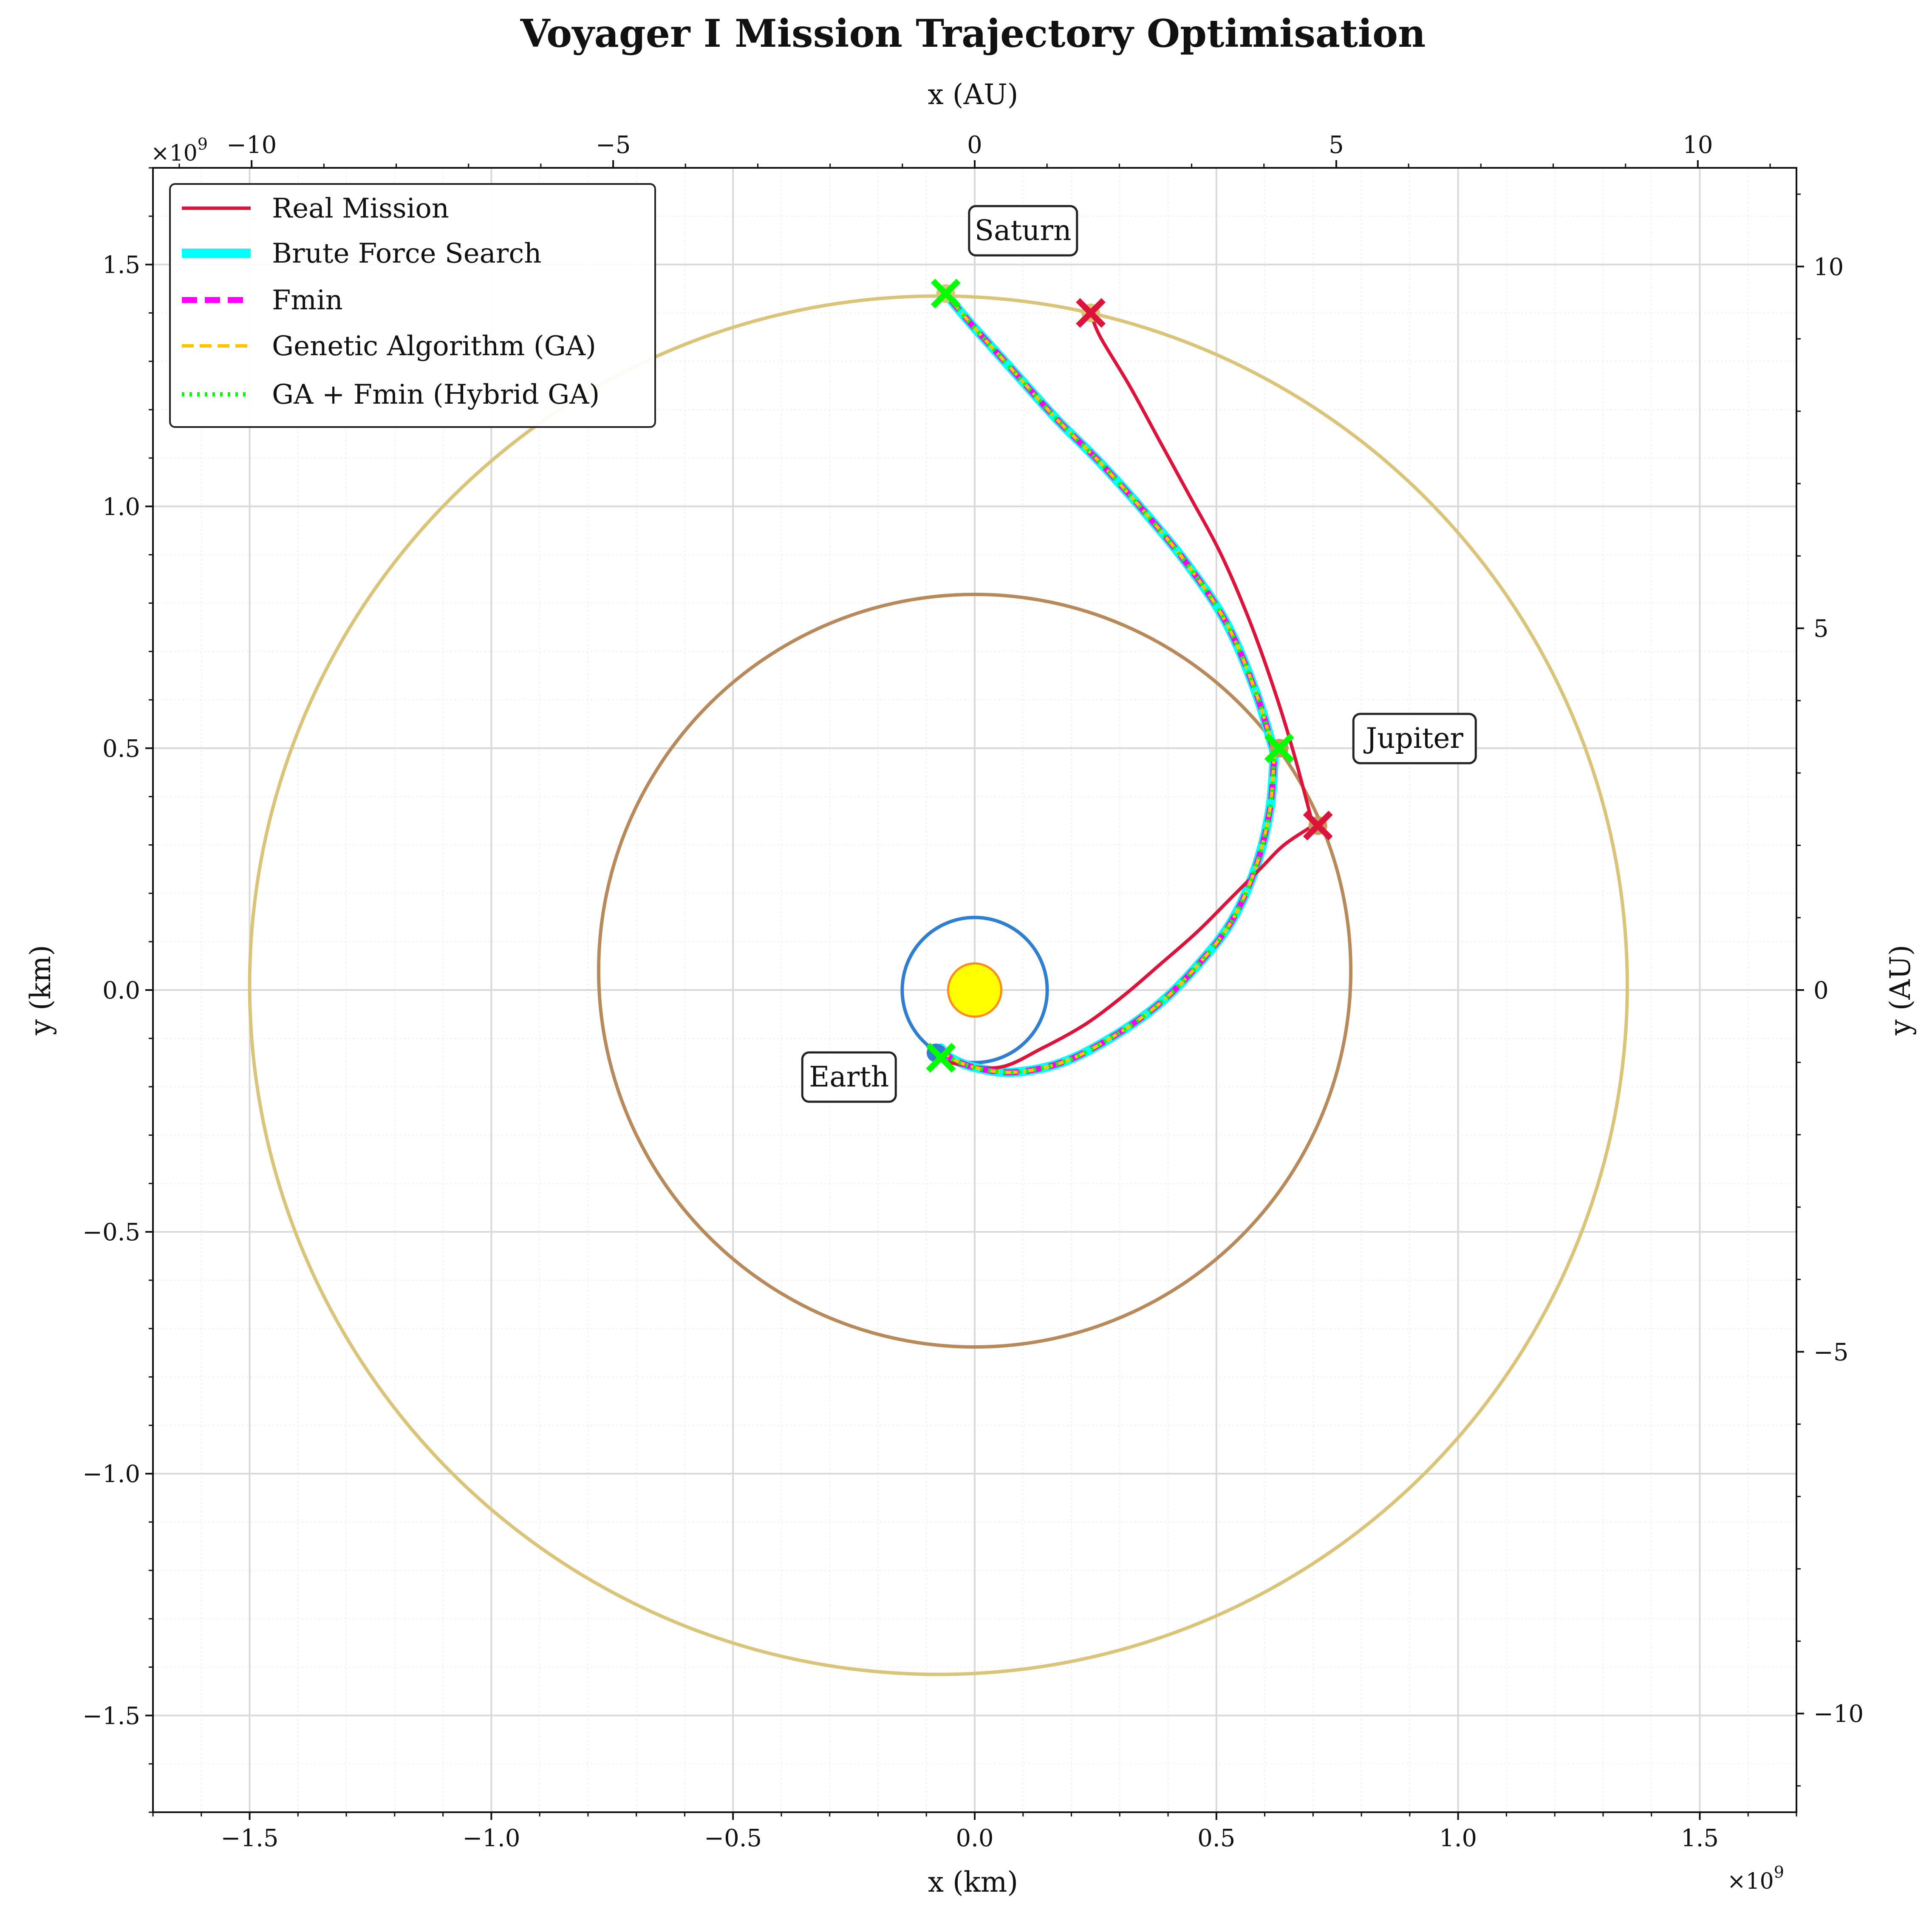 The height and width of the screenshot is (1921, 1932). I want to click on x-tick-label: 0.0, so click(974, 1838).